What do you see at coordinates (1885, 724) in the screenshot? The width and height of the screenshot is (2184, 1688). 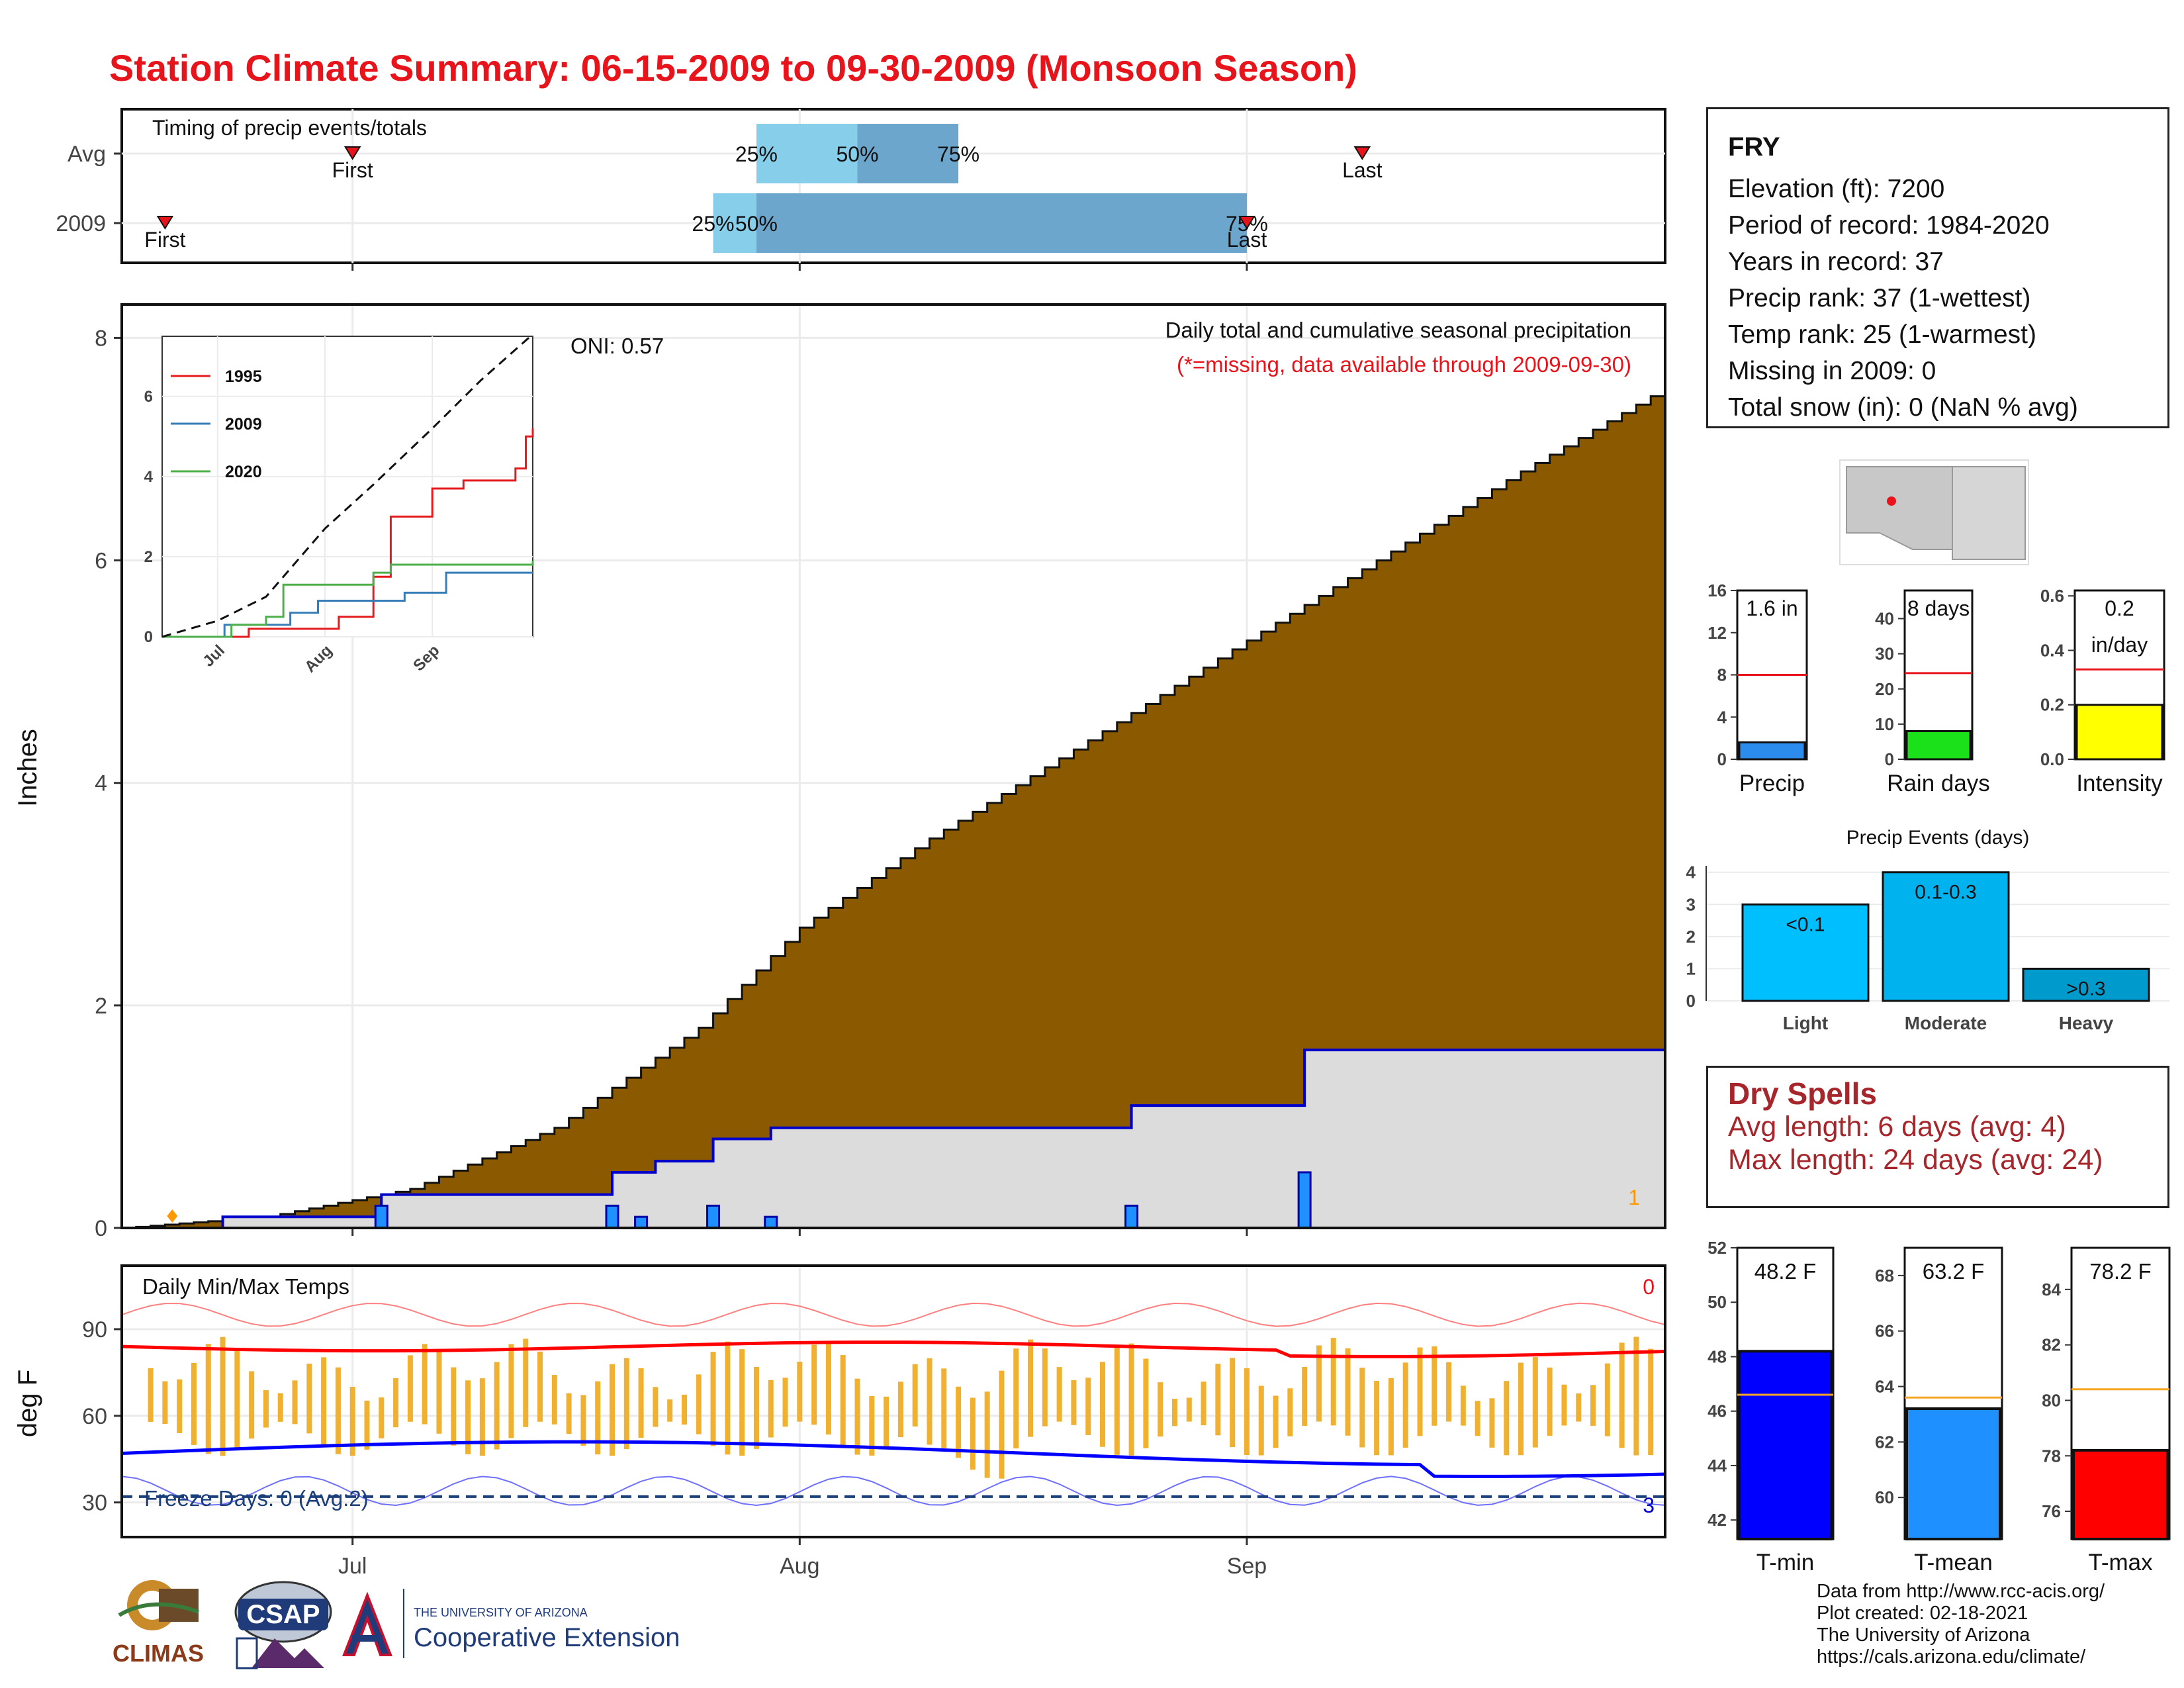 I see `small-panel-ytick-label: 10` at bounding box center [1885, 724].